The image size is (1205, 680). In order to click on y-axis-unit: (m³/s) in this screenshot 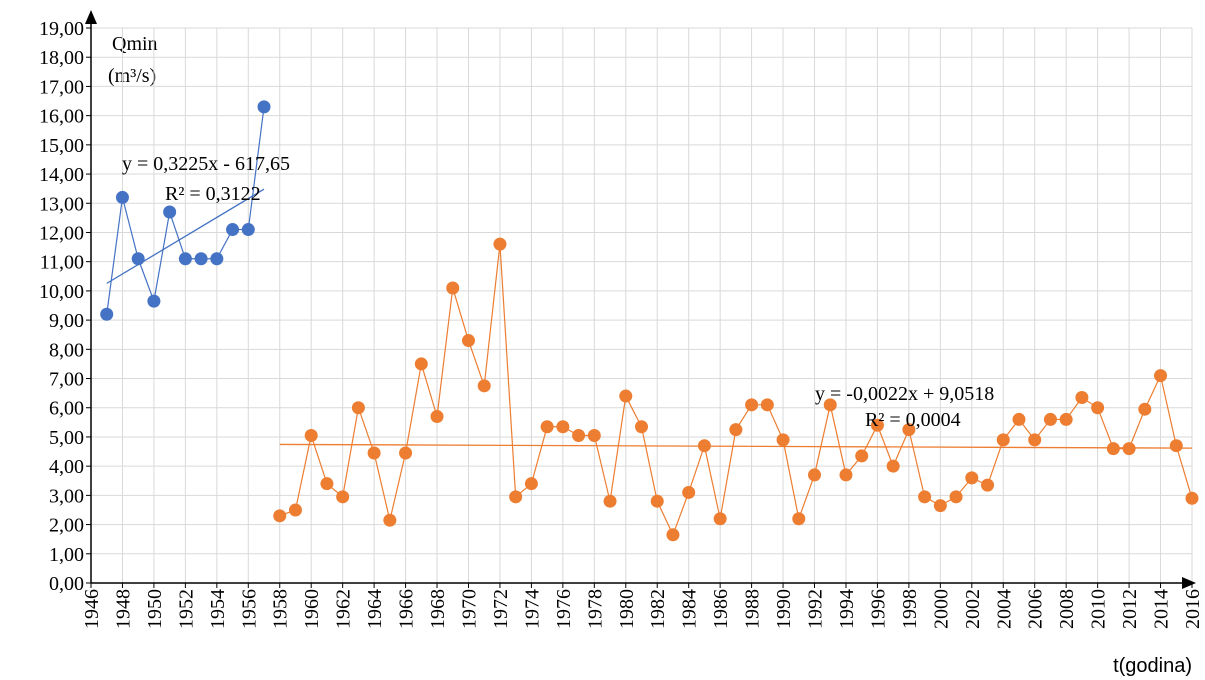, I will do `click(132, 76)`.